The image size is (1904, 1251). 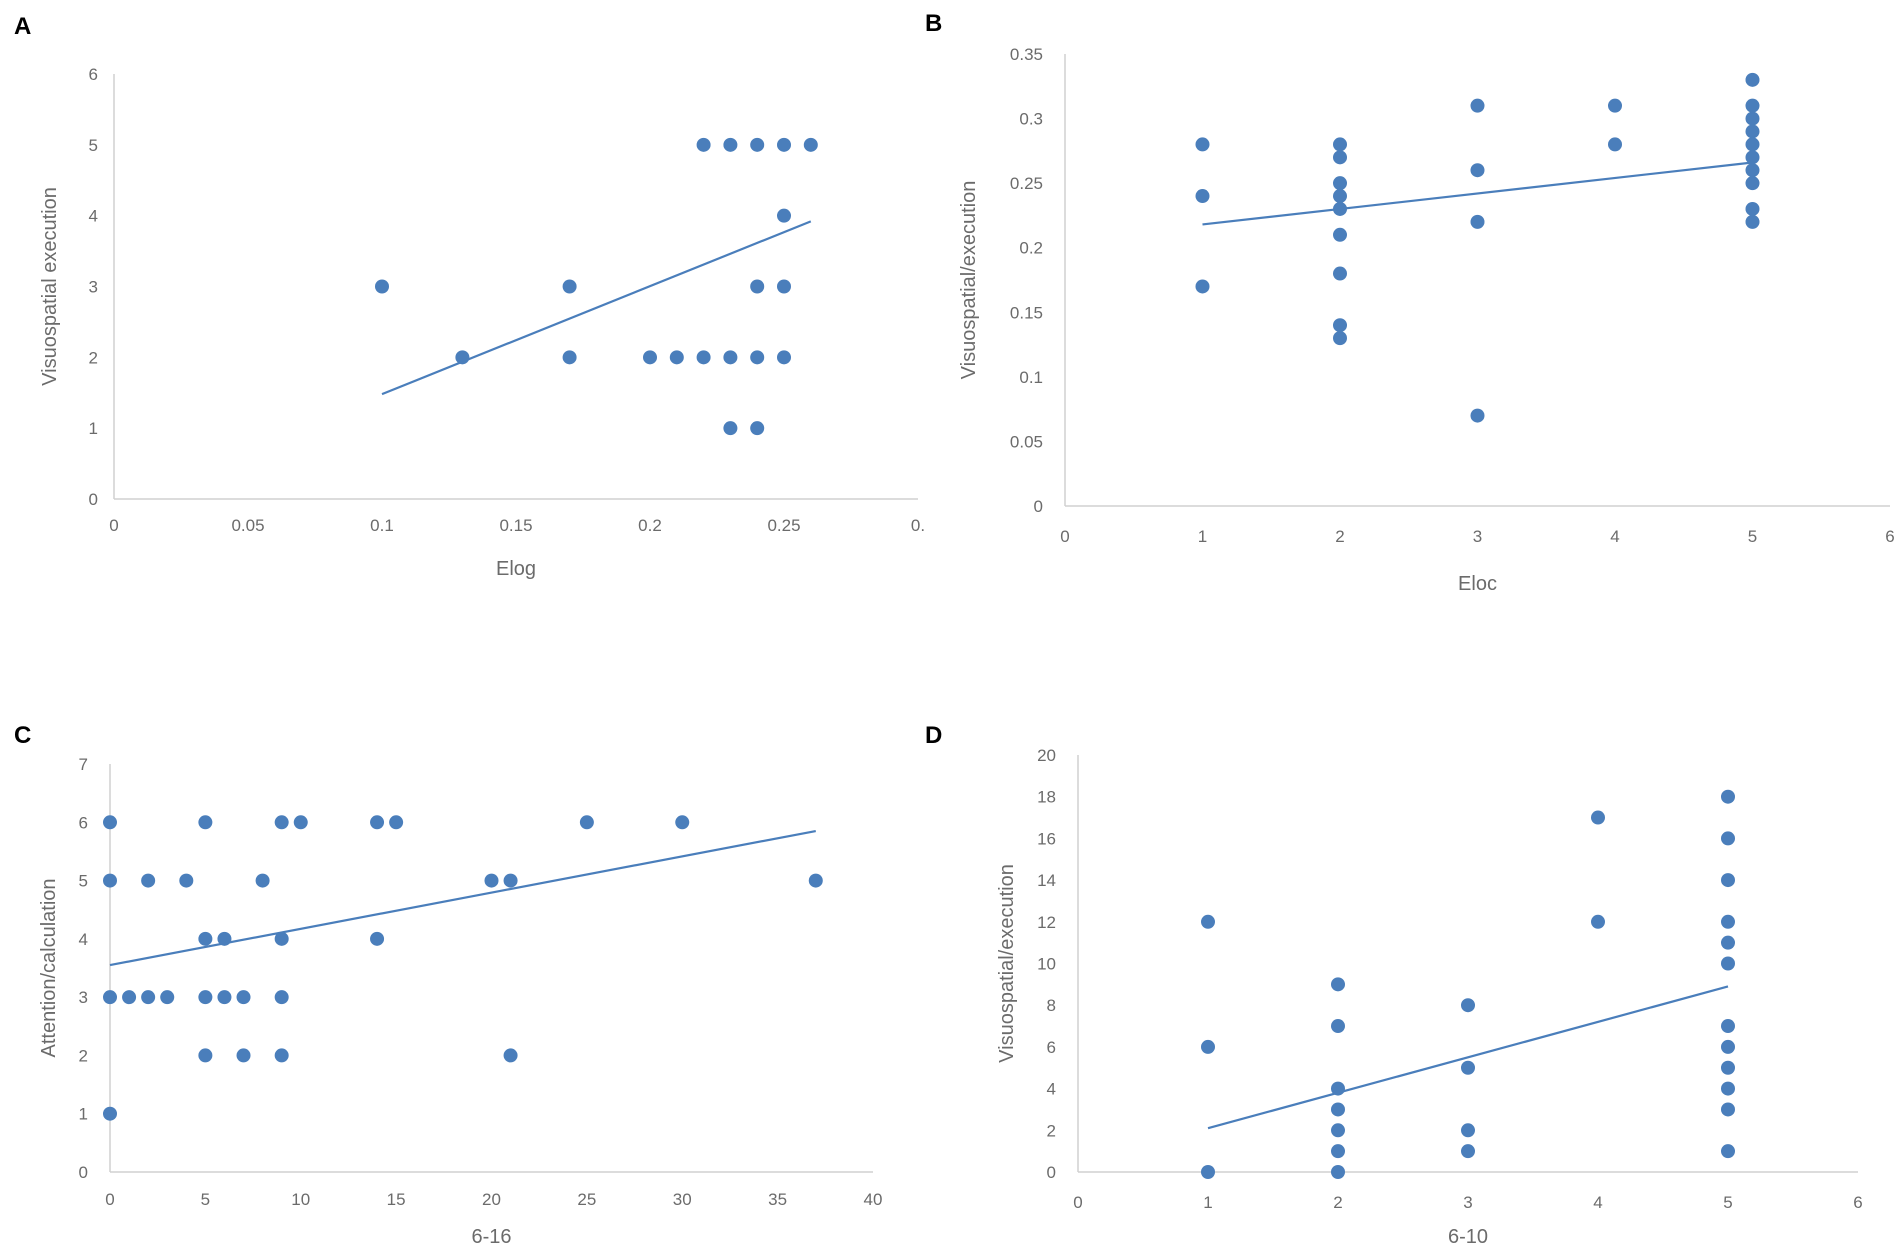 I want to click on panel-d-x-tick-label: 1, so click(x=1207, y=1202).